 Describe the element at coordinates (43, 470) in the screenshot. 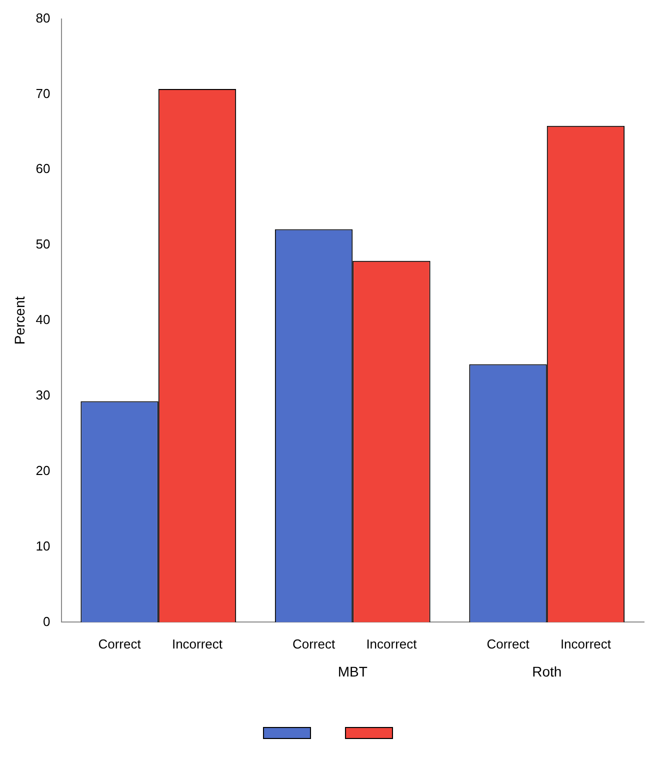

I see `y-tick-label: 20` at that location.